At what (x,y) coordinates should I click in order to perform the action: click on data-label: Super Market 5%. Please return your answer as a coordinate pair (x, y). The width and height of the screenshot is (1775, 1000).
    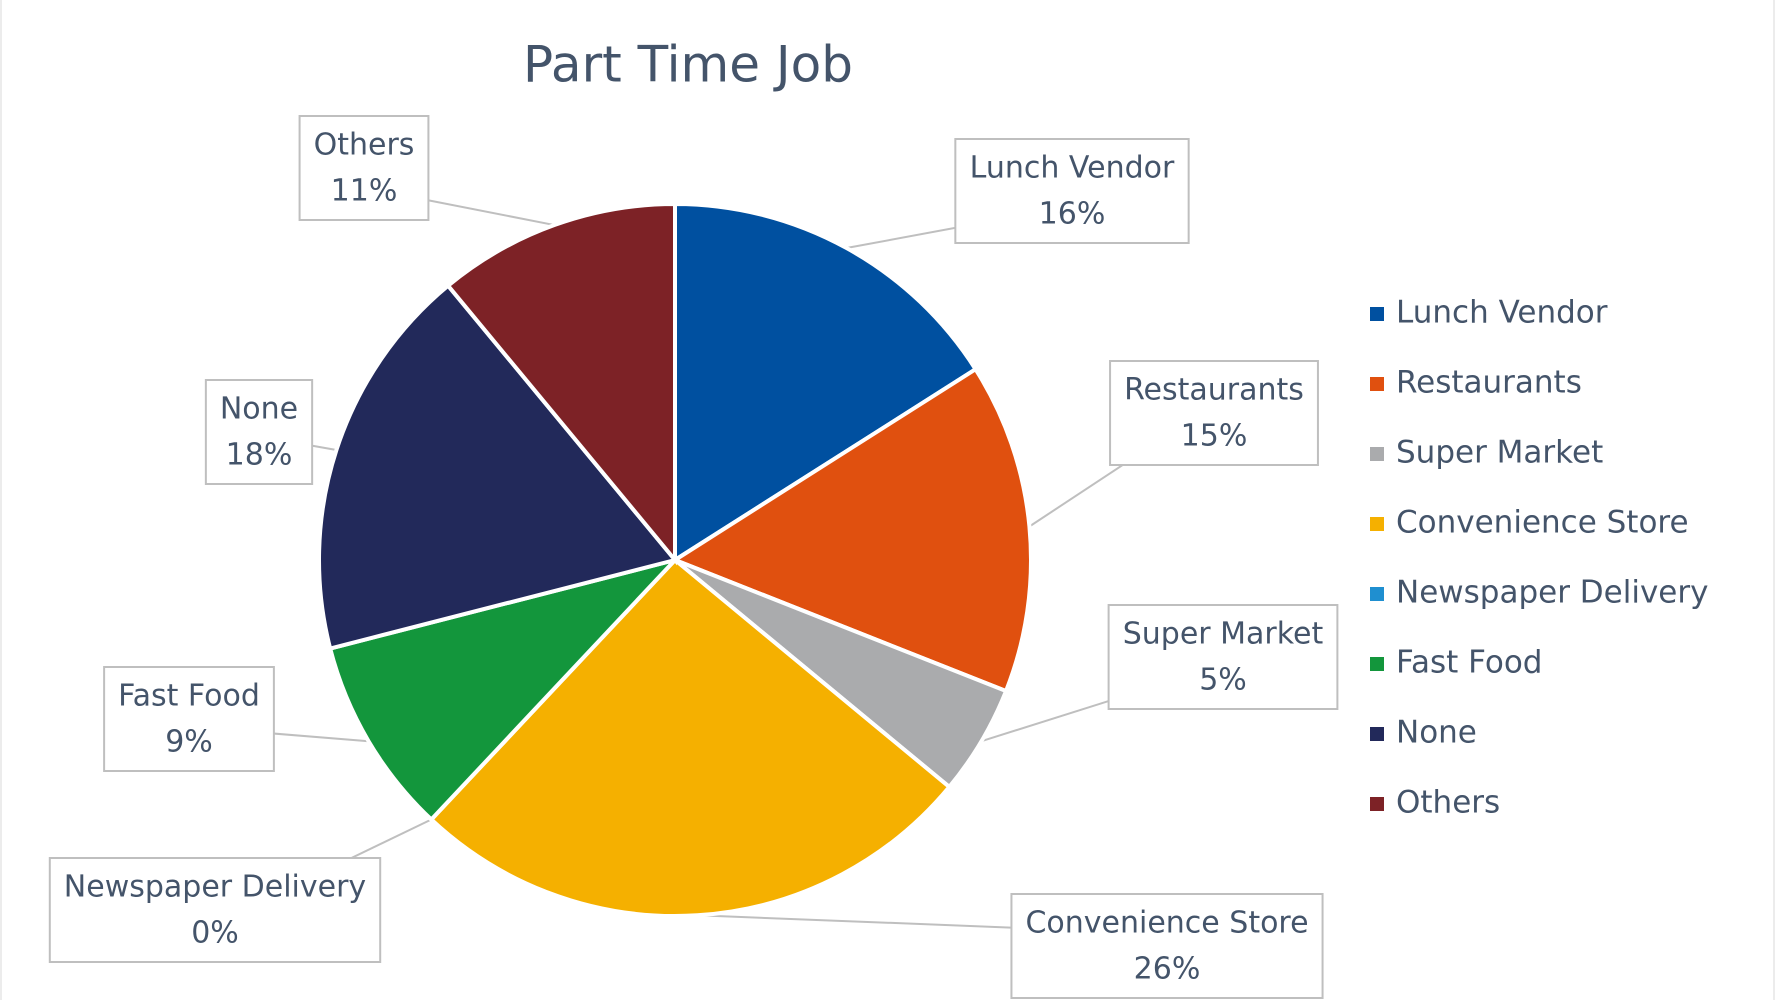
    Looking at the image, I should click on (1223, 657).